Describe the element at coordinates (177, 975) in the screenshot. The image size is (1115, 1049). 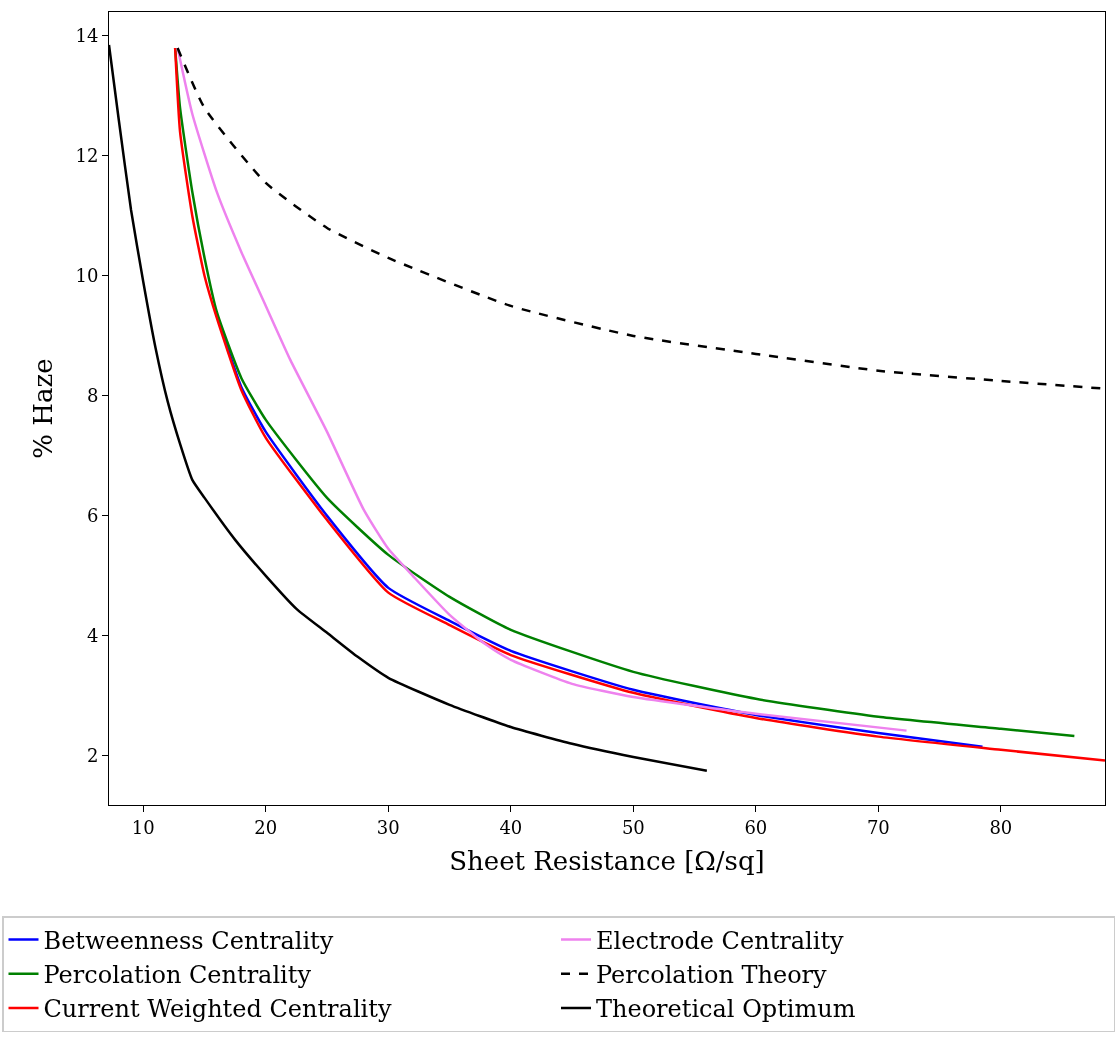
I see `legend-label: Percolation Centrality` at that location.